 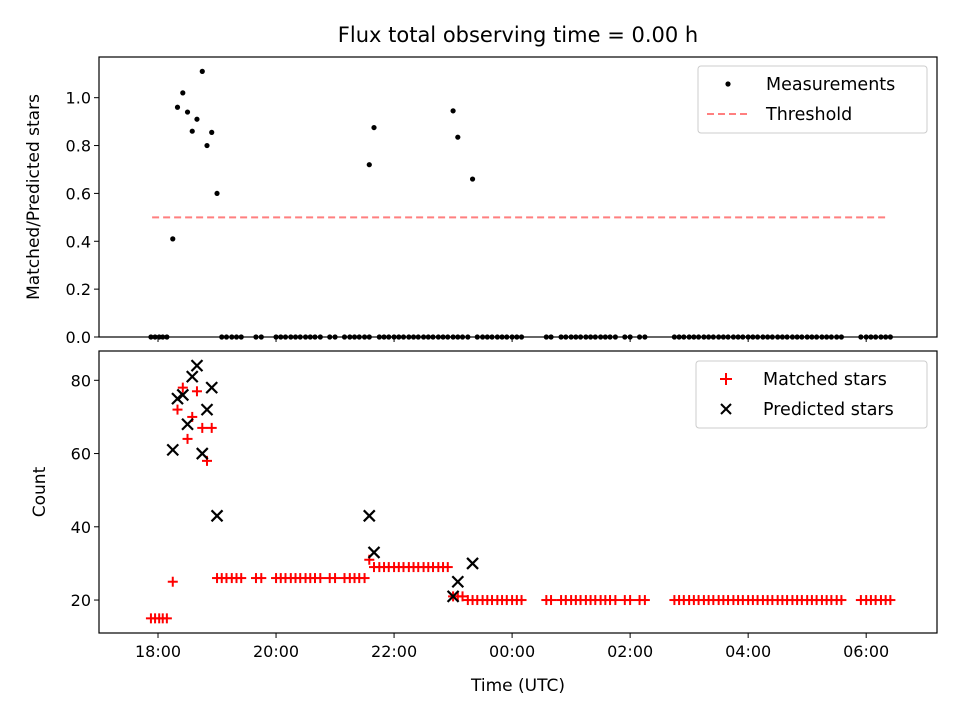 What do you see at coordinates (726, 379) in the screenshot?
I see `legend-matched-marker` at bounding box center [726, 379].